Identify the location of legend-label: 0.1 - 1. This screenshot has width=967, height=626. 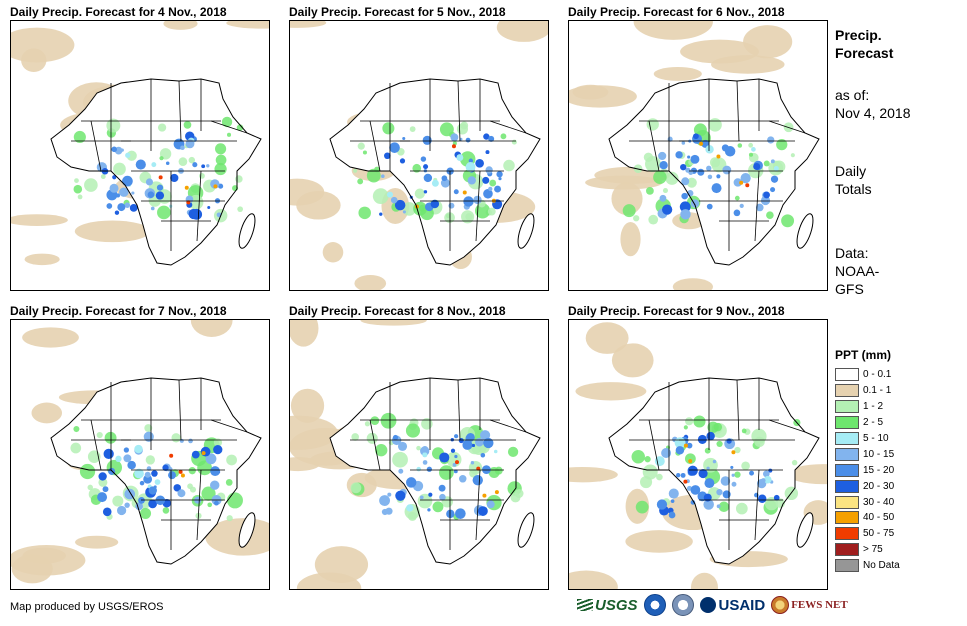
(877, 391).